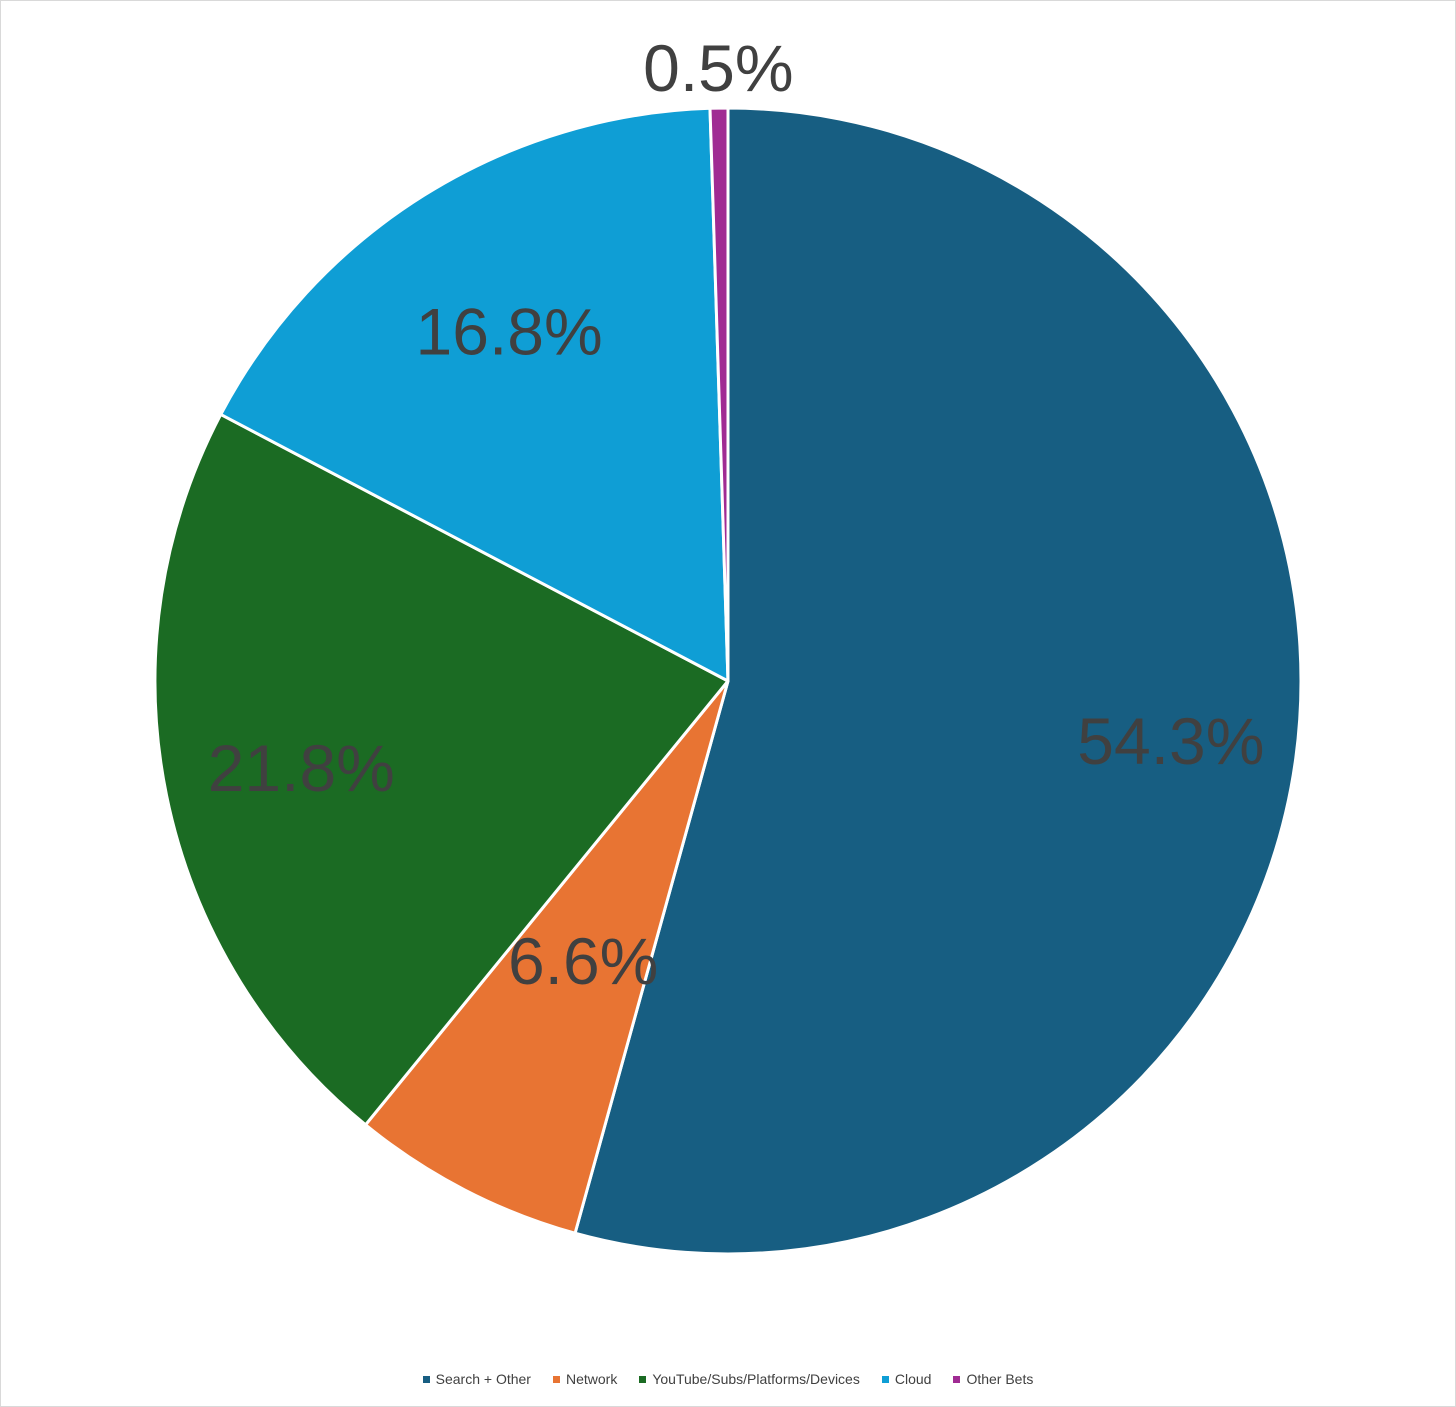  I want to click on legend-label: YouTube/Subs/Platforms/Devices, so click(756, 1379).